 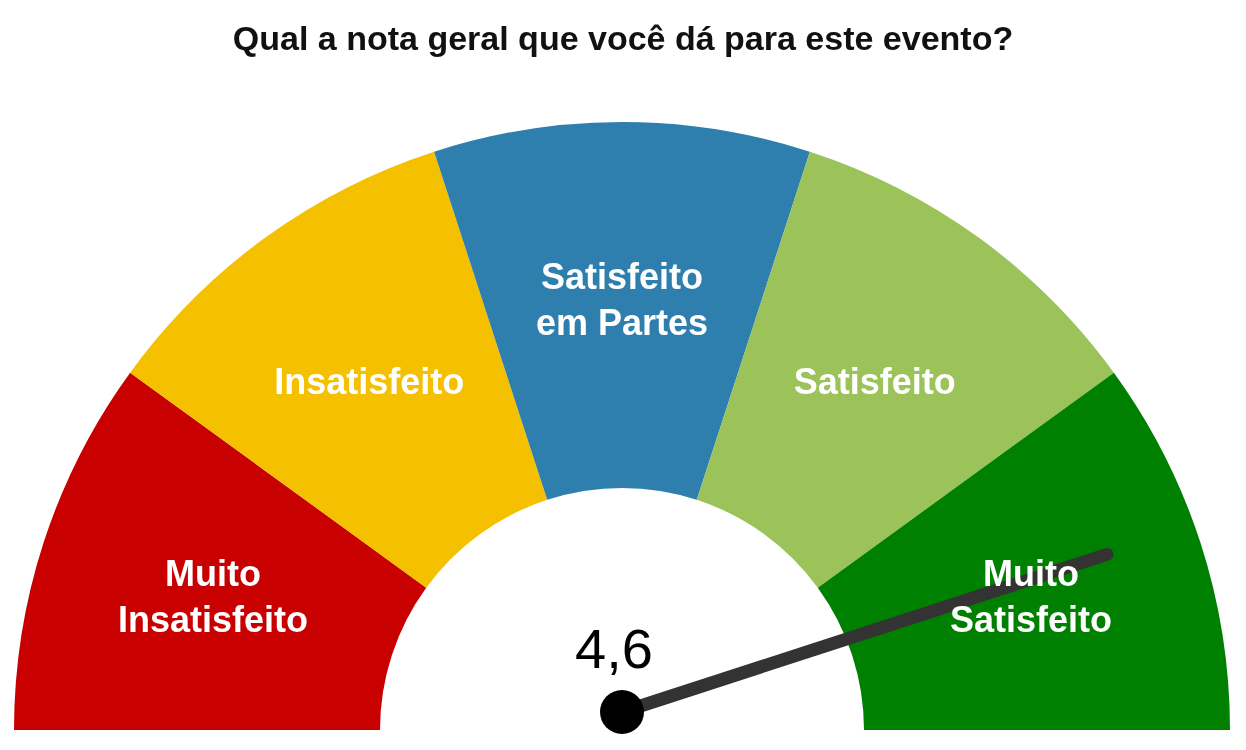 What do you see at coordinates (622, 299) in the screenshot?
I see `slice-label: Satisfeito em Partes` at bounding box center [622, 299].